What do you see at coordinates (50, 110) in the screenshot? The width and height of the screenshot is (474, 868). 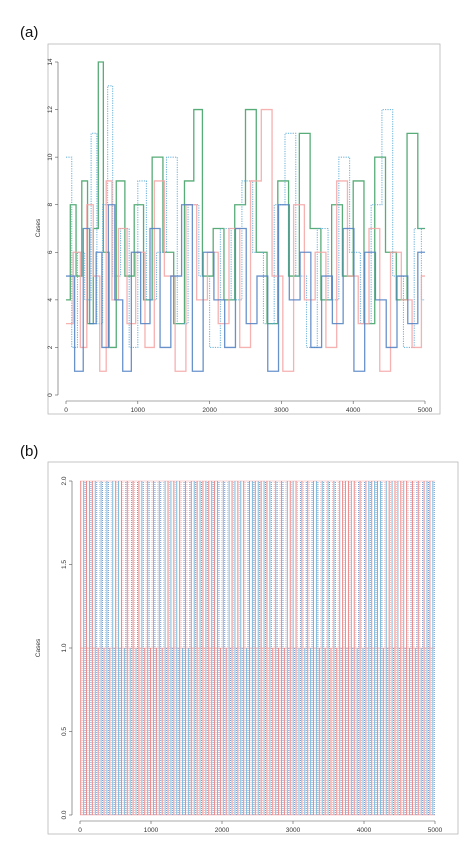 I see `y-tick-label: 12` at bounding box center [50, 110].